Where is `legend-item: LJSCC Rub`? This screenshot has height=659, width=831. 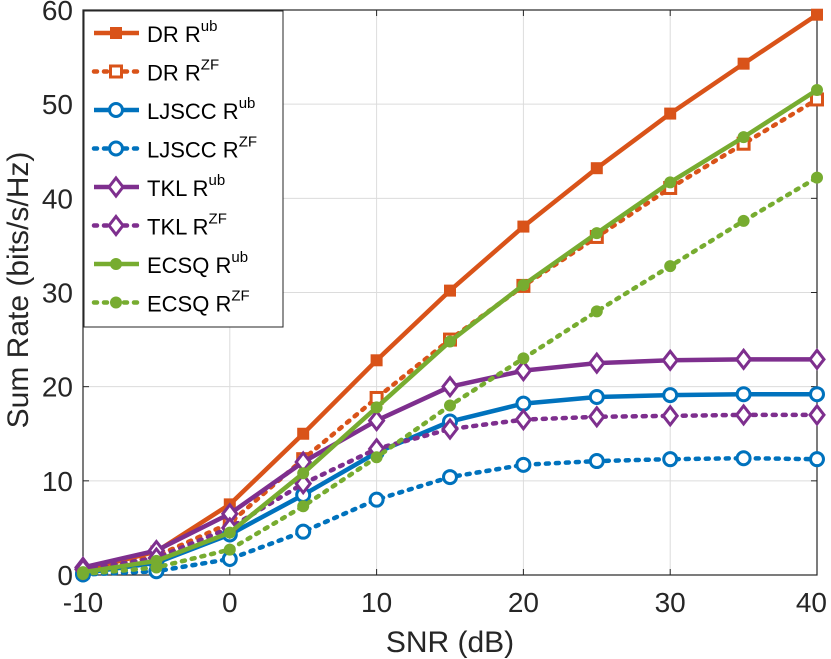
legend-item: LJSCC Rub is located at coordinates (174, 109).